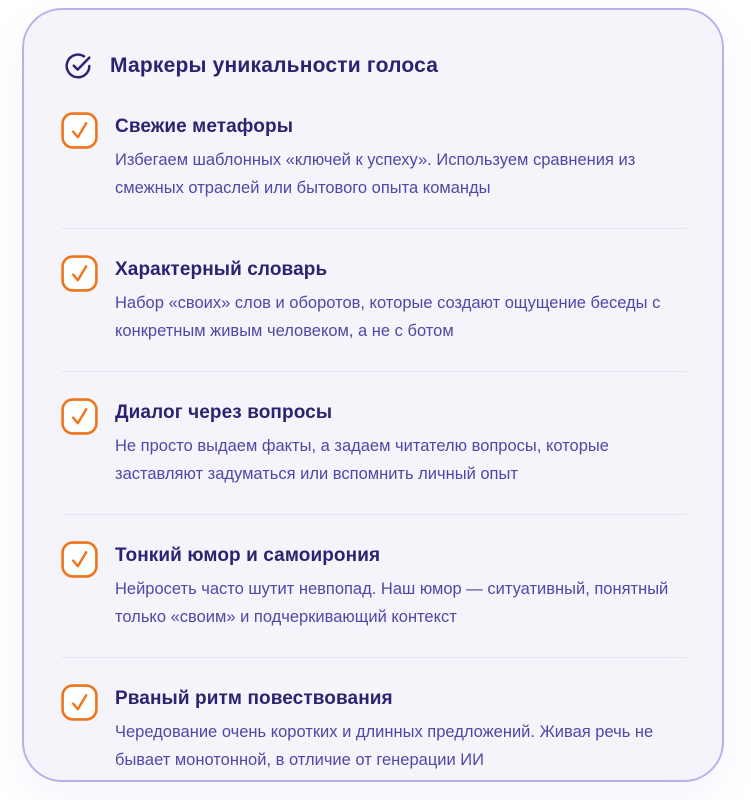 This screenshot has height=800, width=751. I want to click on item-title: Рваный ритм повествования, so click(254, 698).